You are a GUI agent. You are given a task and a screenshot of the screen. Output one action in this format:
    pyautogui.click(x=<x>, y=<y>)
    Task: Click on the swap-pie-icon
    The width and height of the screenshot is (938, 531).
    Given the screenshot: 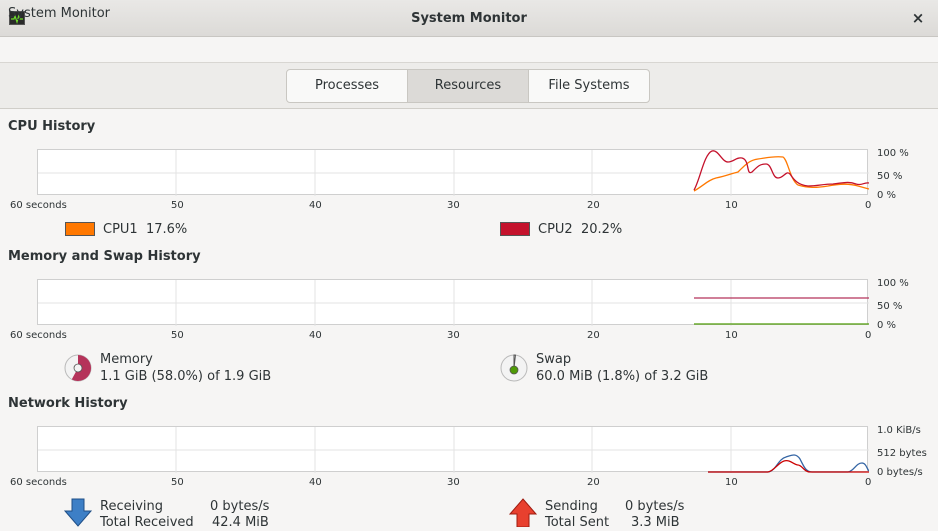 What is the action you would take?
    pyautogui.click(x=514, y=368)
    